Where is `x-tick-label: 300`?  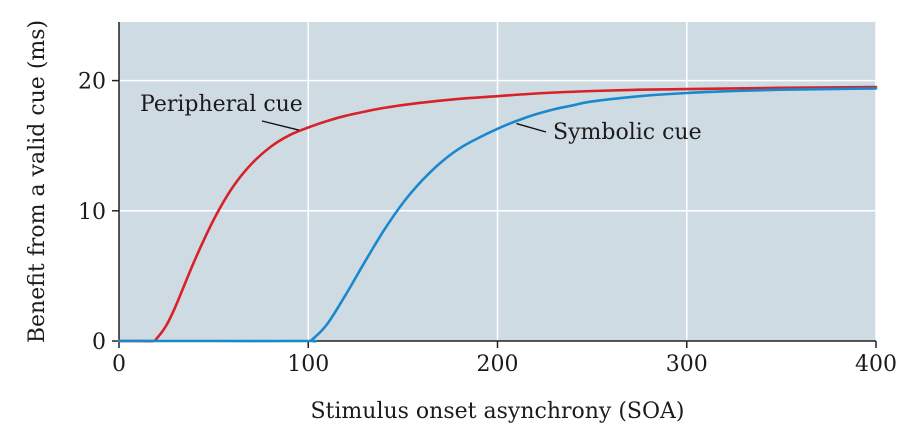 x-tick-label: 300 is located at coordinates (687, 364).